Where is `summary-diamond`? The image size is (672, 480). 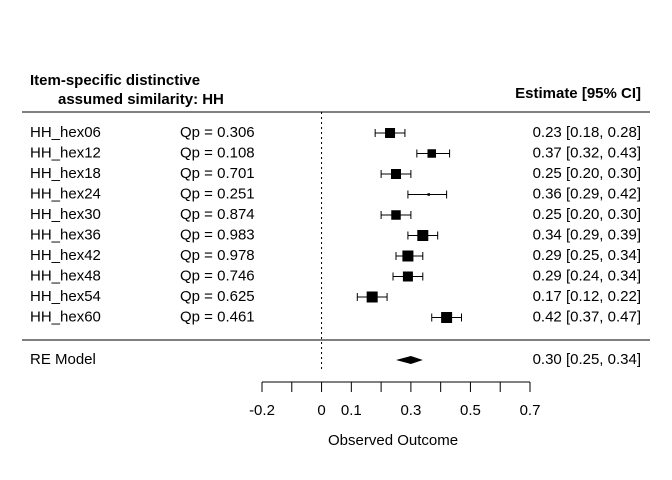 summary-diamond is located at coordinates (409, 360).